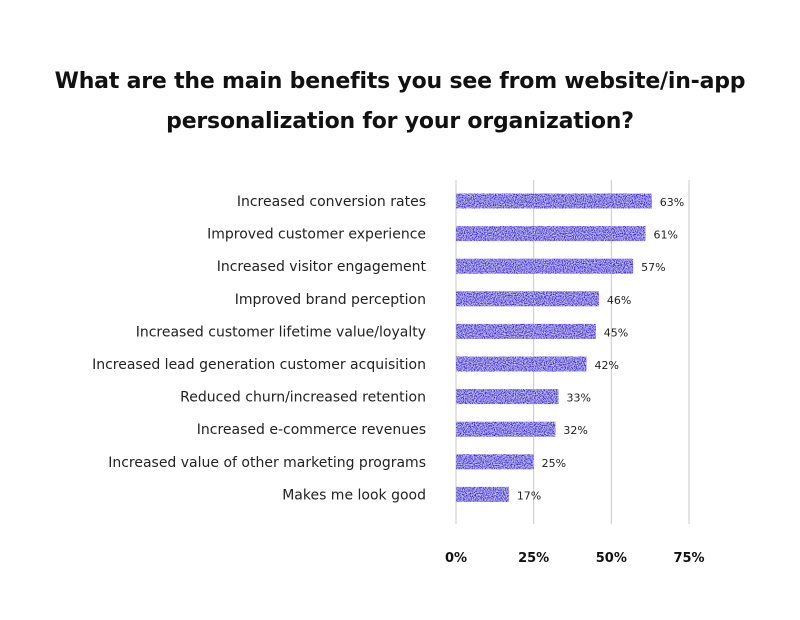 The width and height of the screenshot is (800, 620). Describe the element at coordinates (688, 558) in the screenshot. I see `x-tick-label: 75%` at that location.